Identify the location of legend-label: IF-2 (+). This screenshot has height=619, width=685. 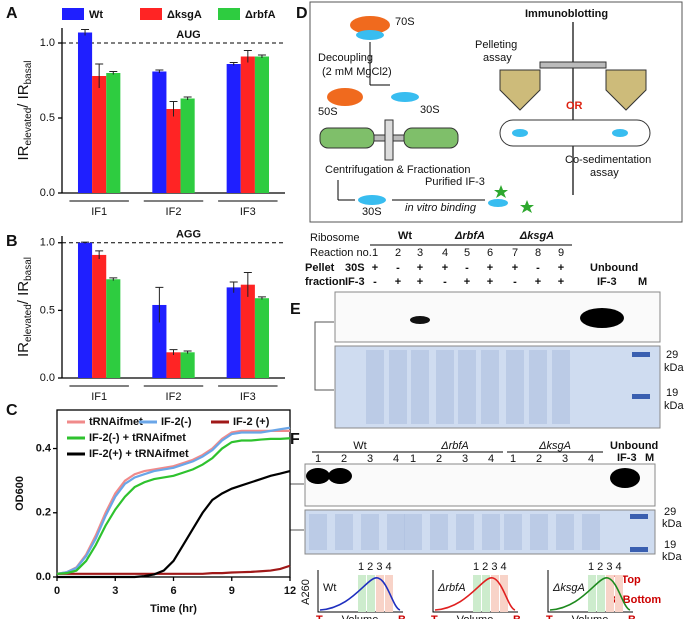
(251, 422).